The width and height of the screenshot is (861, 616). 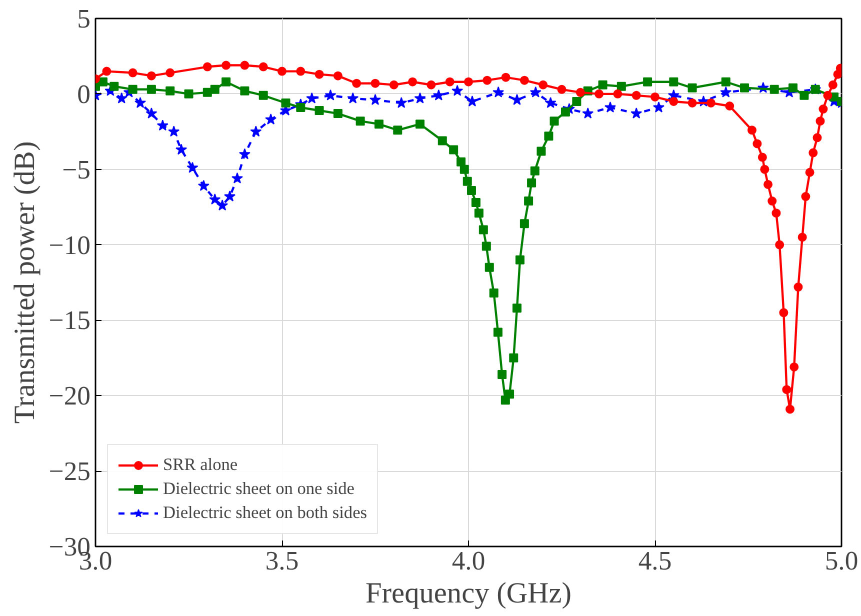 What do you see at coordinates (265, 513) in the screenshot?
I see `legend-label: Dielectric sheet on both sides` at bounding box center [265, 513].